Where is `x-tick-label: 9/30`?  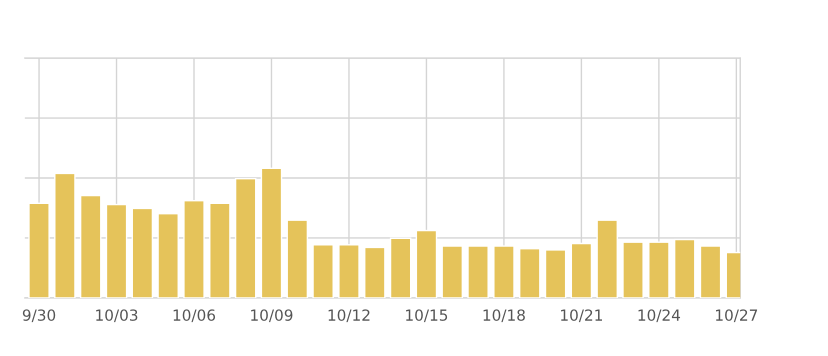 x-tick-label: 9/30 is located at coordinates (39, 315).